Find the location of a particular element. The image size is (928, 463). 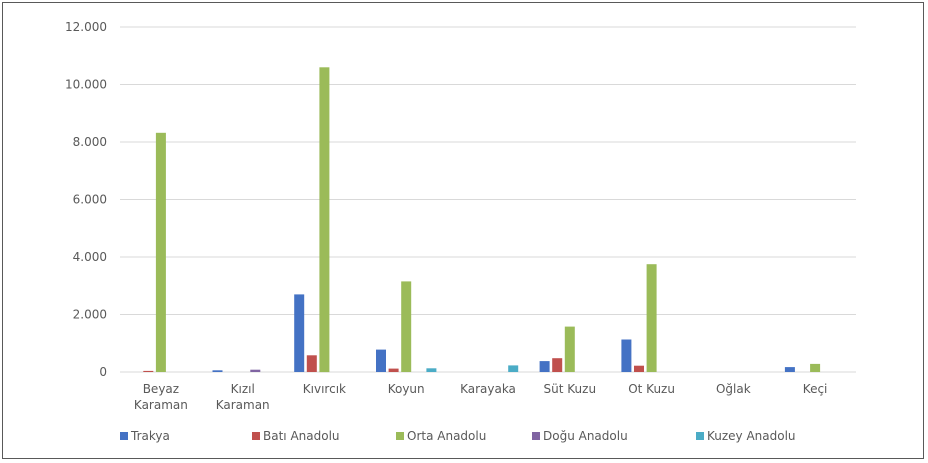

legend-label: Kuzey Anadolu is located at coordinates (751, 436).